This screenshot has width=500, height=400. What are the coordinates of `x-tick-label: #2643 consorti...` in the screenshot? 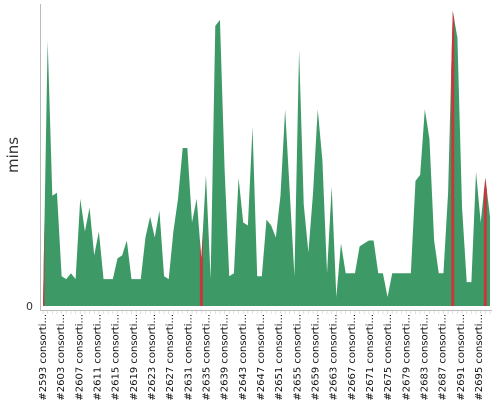 It's located at (243, 357).